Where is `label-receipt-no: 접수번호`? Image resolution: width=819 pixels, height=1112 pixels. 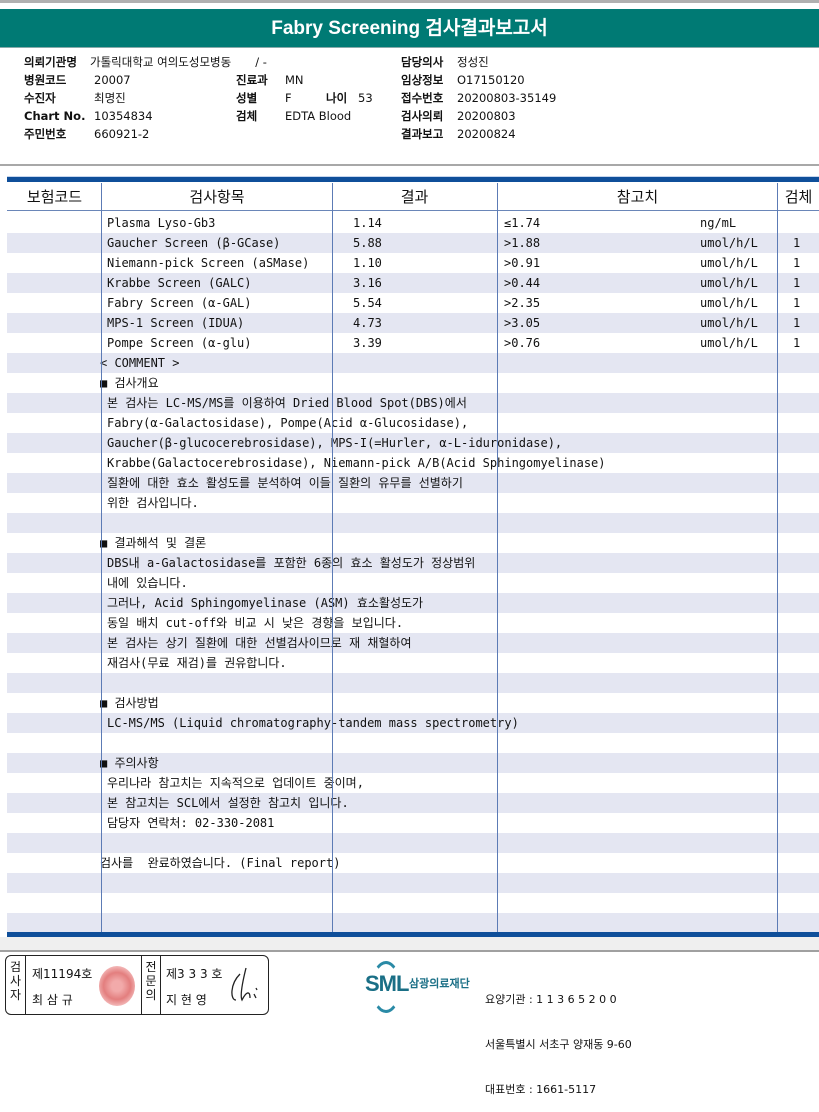 label-receipt-no: 접수번호 is located at coordinates (422, 98).